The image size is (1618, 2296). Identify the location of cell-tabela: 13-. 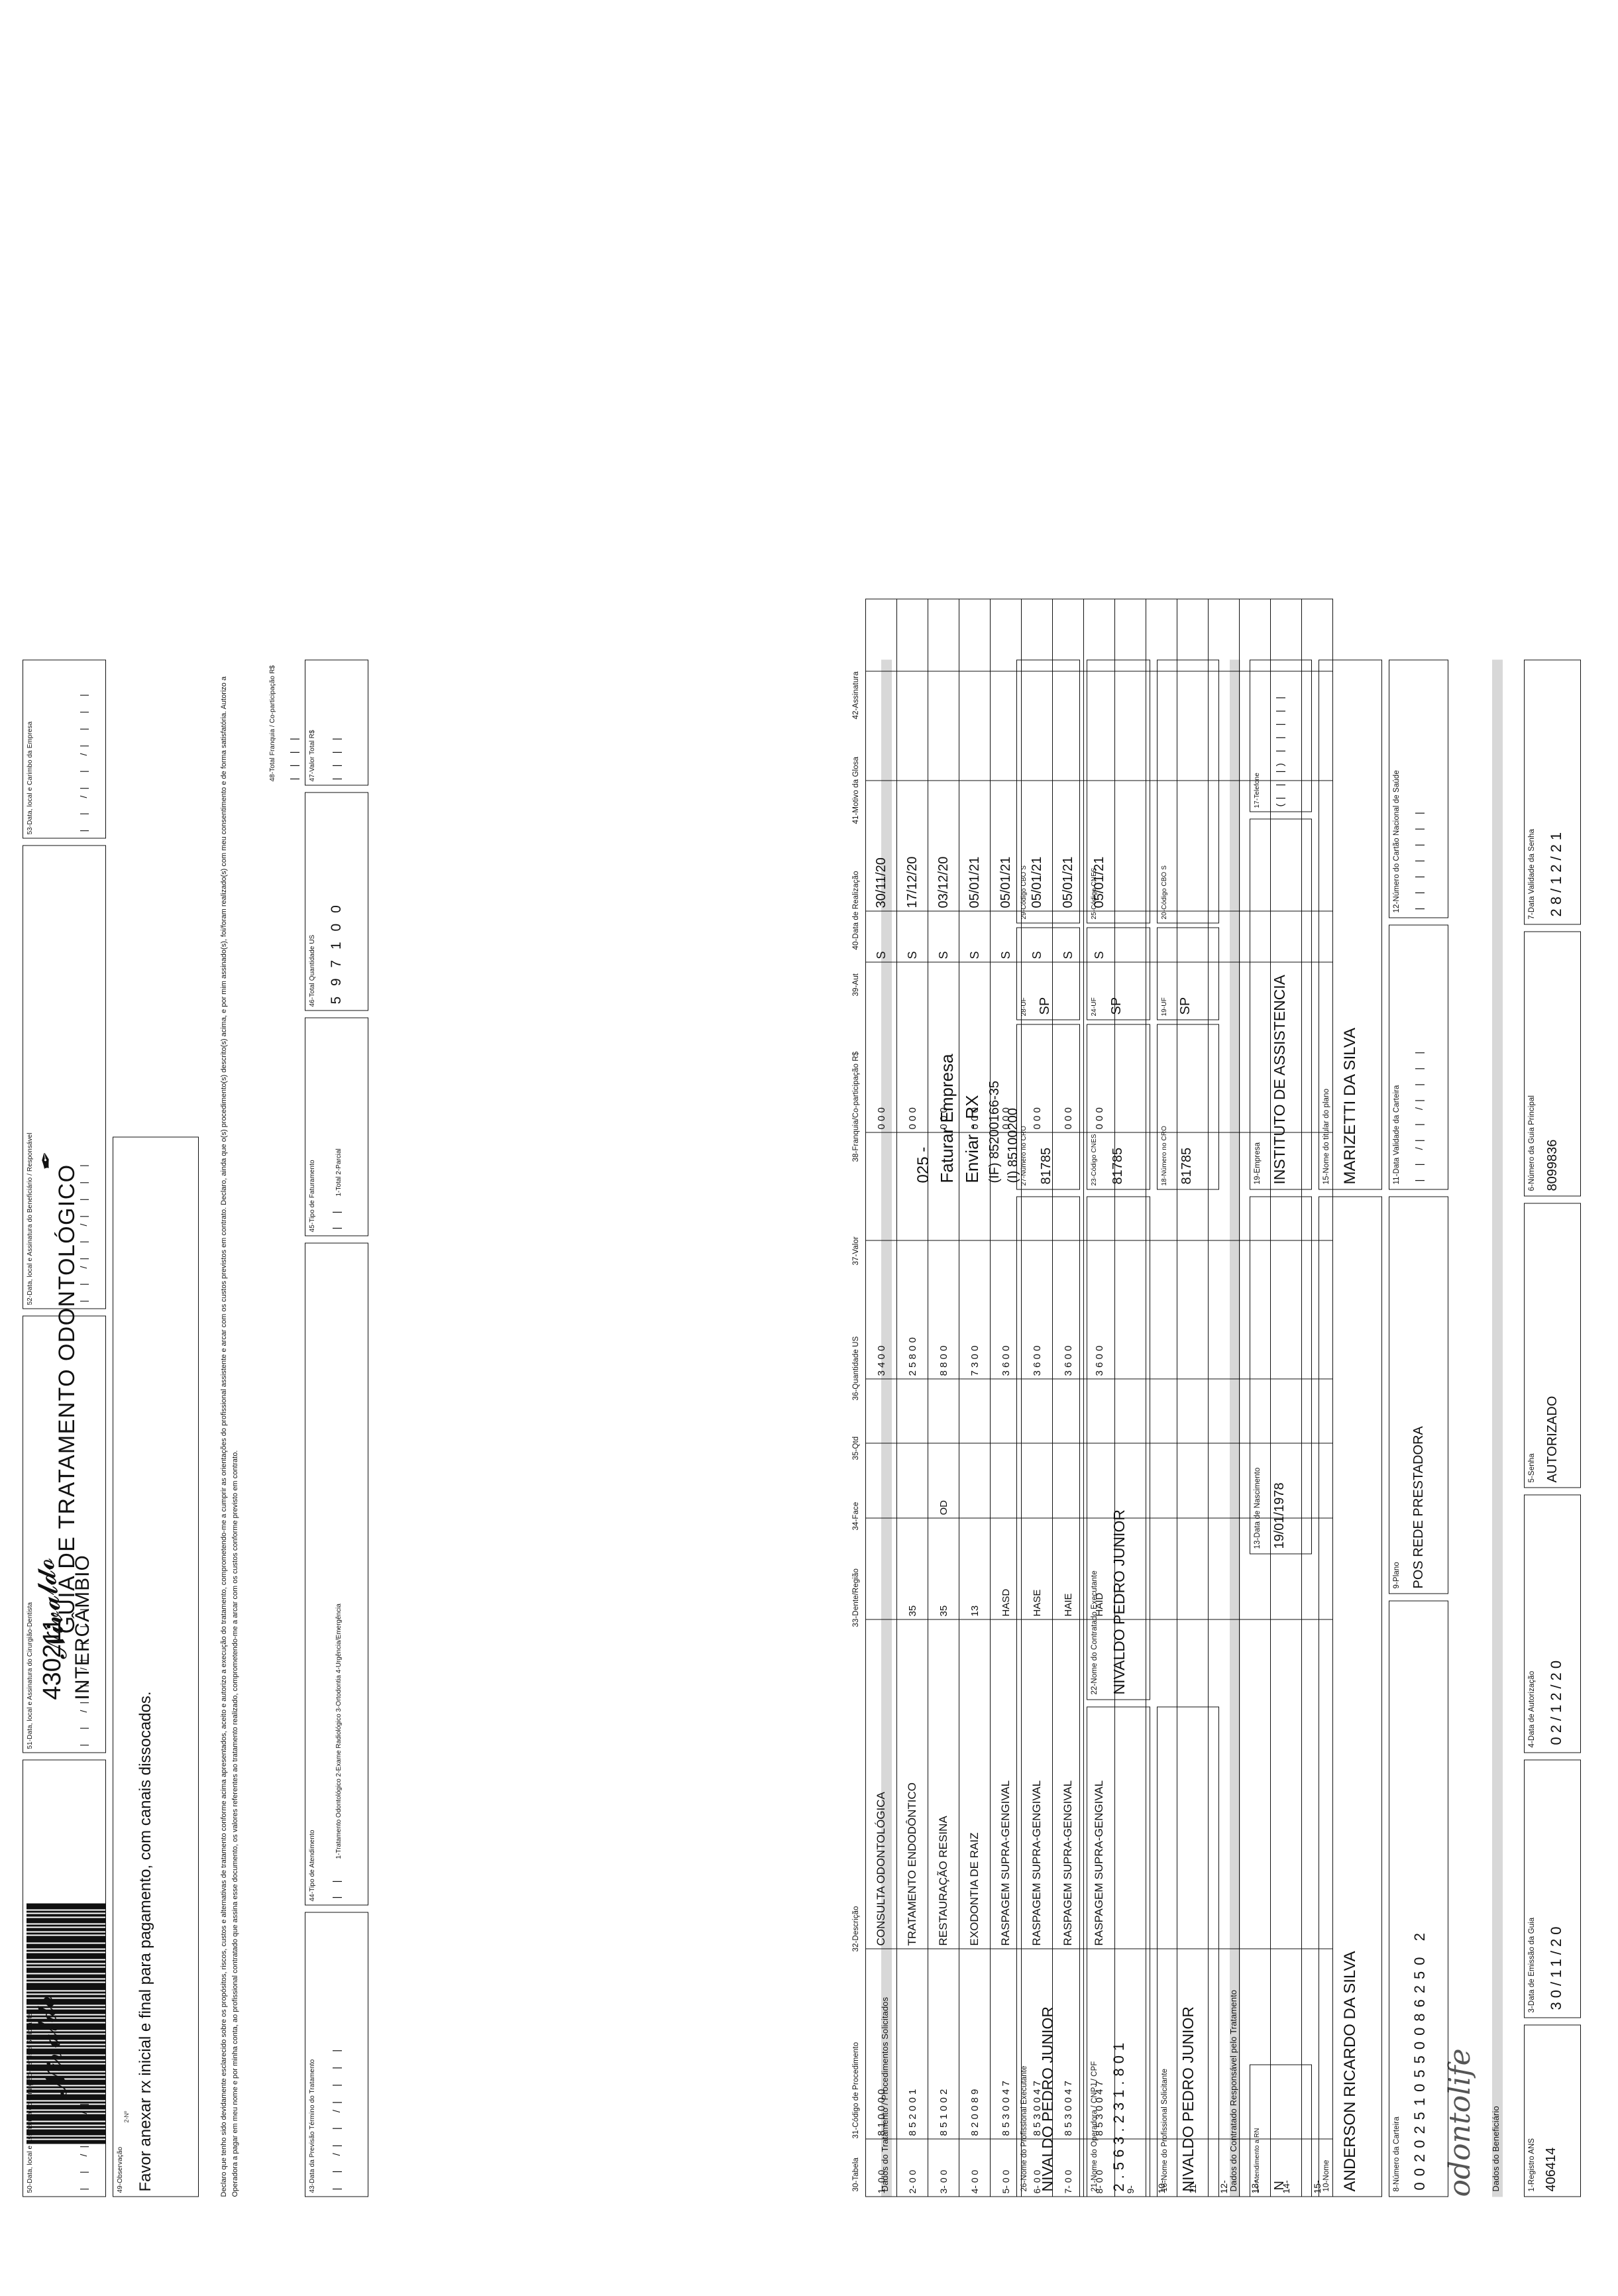
(1255, 2167).